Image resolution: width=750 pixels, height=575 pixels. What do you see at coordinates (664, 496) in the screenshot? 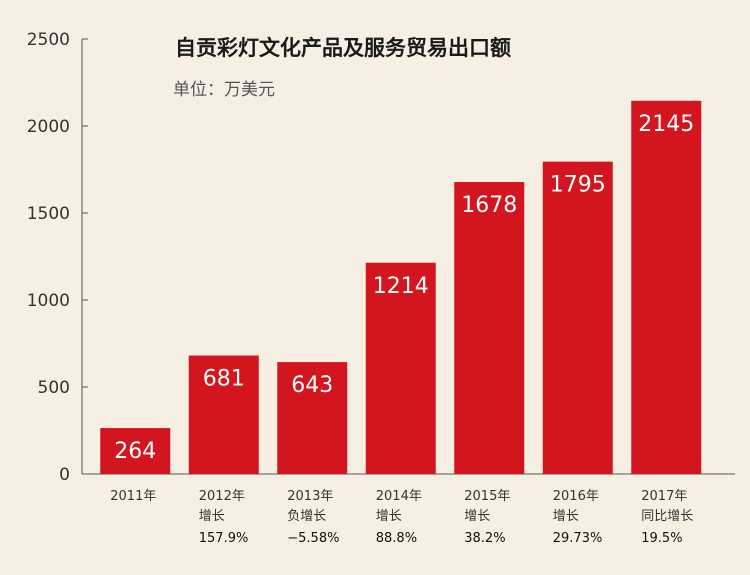
I see `x-tick-year: 2017年` at bounding box center [664, 496].